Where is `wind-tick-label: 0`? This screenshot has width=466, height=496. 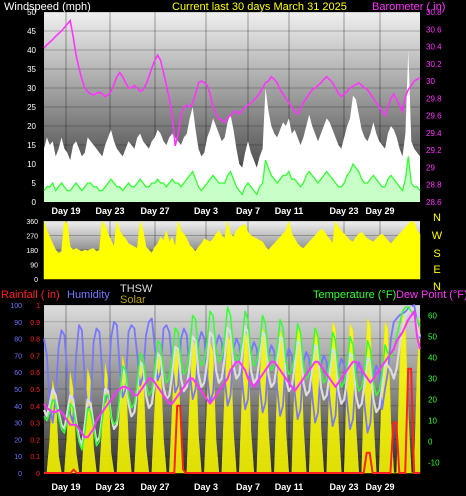 wind-tick-label: 0 is located at coordinates (34, 202).